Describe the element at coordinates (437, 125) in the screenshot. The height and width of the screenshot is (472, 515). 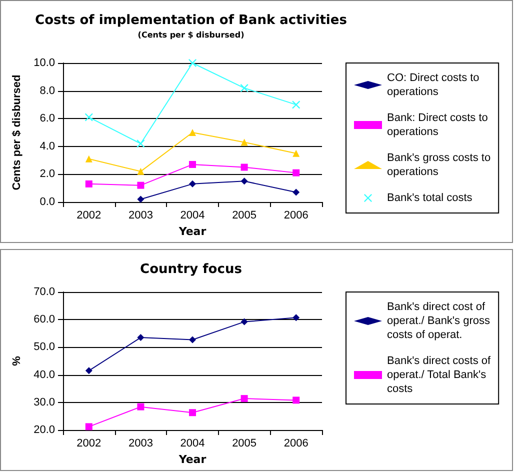
I see `legend-label: Bank: Direct costs to operations` at that location.